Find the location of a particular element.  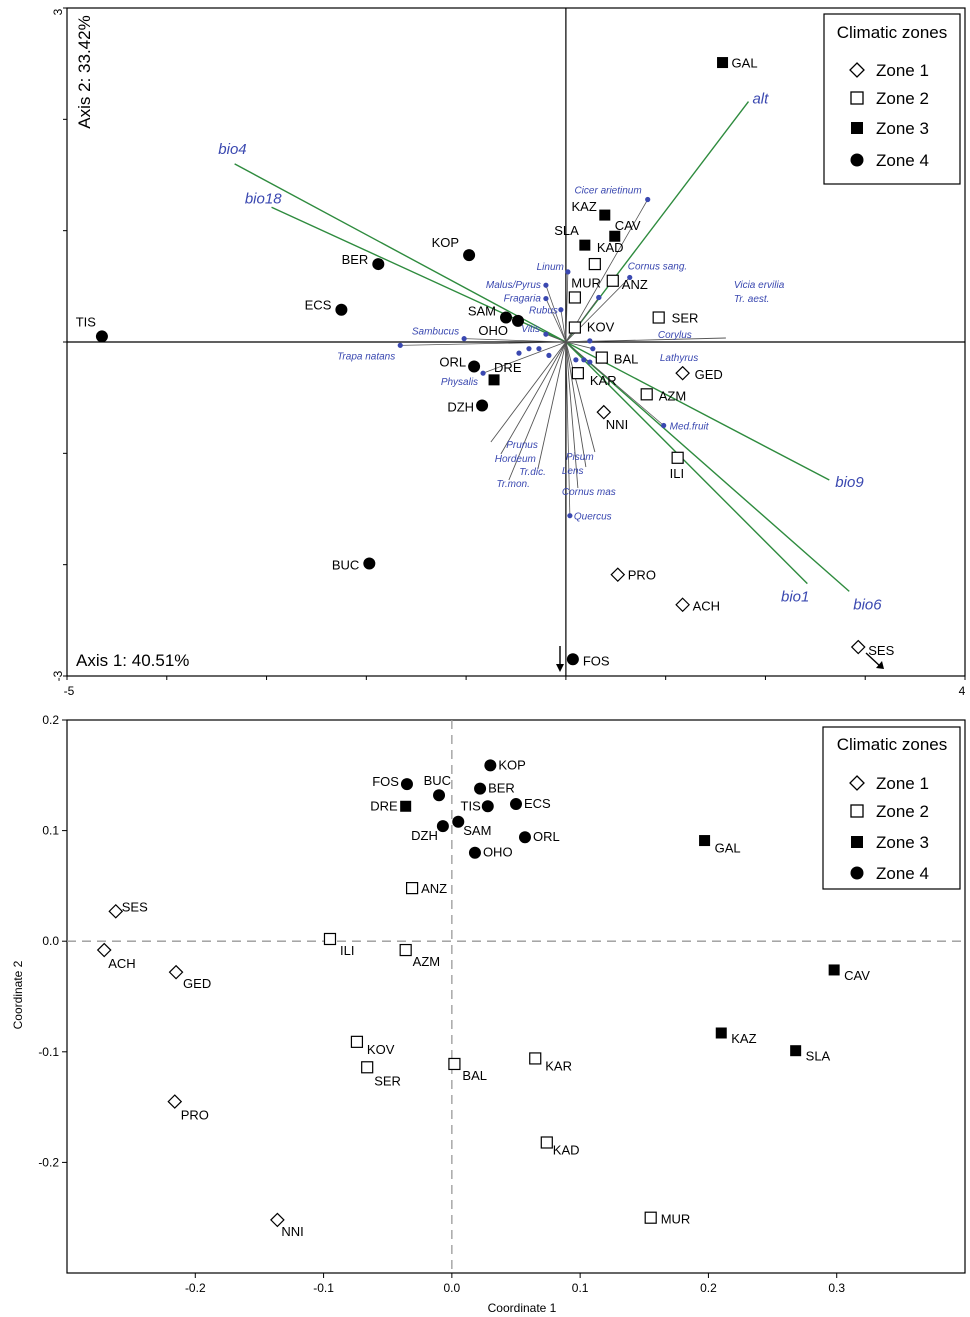

point-ses is located at coordinates (858, 647).